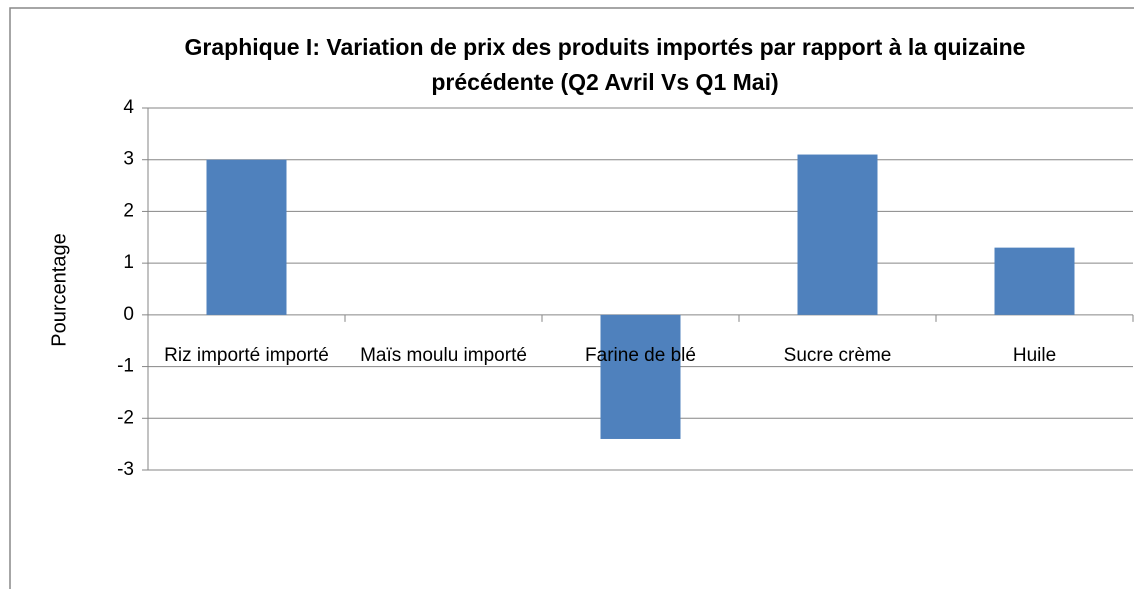 The width and height of the screenshot is (1134, 589). I want to click on y-tick-label: 4, so click(128, 107).